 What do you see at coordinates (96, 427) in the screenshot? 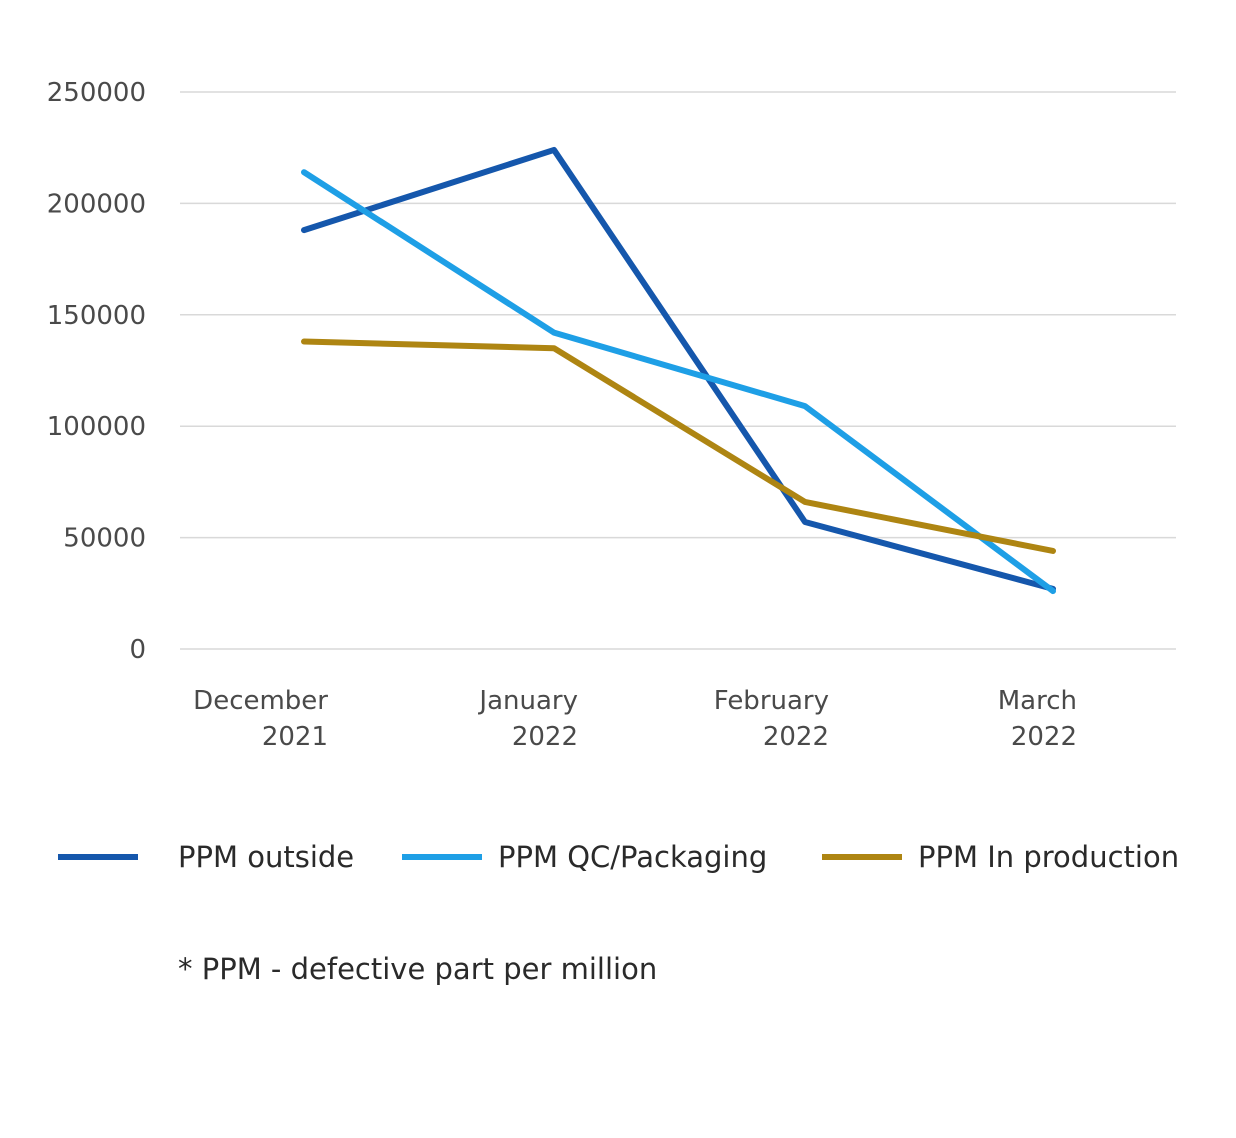
I see `y-tick-label: 100000` at bounding box center [96, 427].